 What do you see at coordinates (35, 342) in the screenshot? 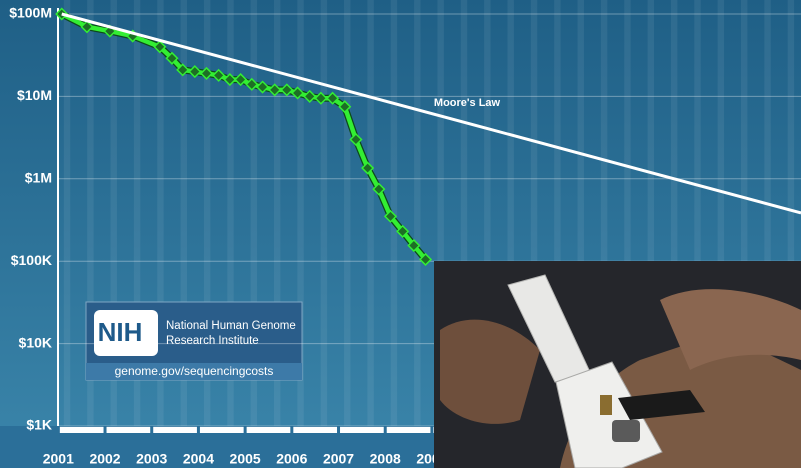
I see `y-tick-label: $10K` at bounding box center [35, 342].